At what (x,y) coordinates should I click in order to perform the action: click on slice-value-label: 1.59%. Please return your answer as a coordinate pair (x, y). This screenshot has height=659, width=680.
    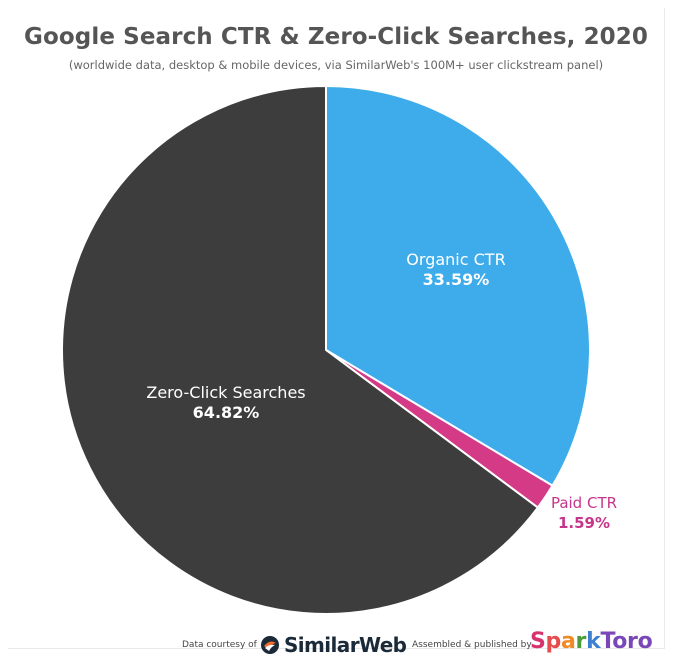
    Looking at the image, I should click on (584, 523).